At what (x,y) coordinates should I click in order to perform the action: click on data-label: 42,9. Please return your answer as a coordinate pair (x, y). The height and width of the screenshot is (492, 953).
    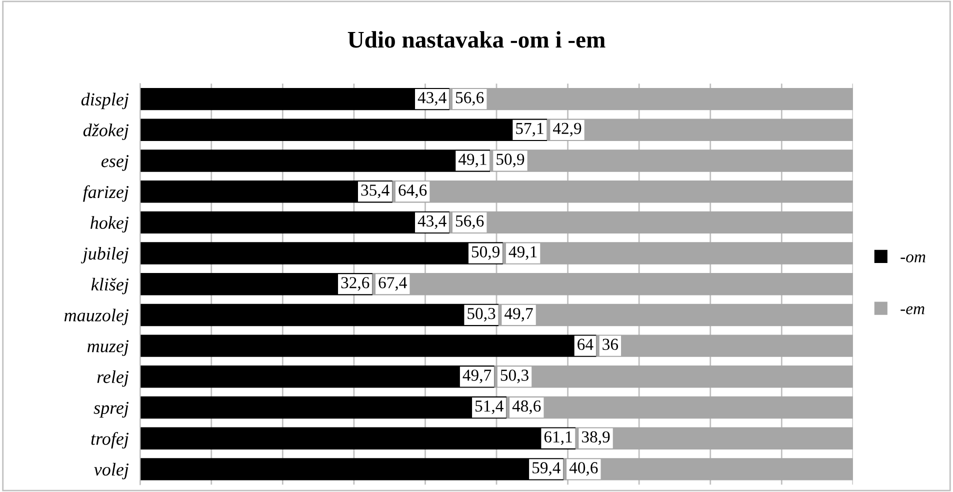
    Looking at the image, I should click on (567, 129).